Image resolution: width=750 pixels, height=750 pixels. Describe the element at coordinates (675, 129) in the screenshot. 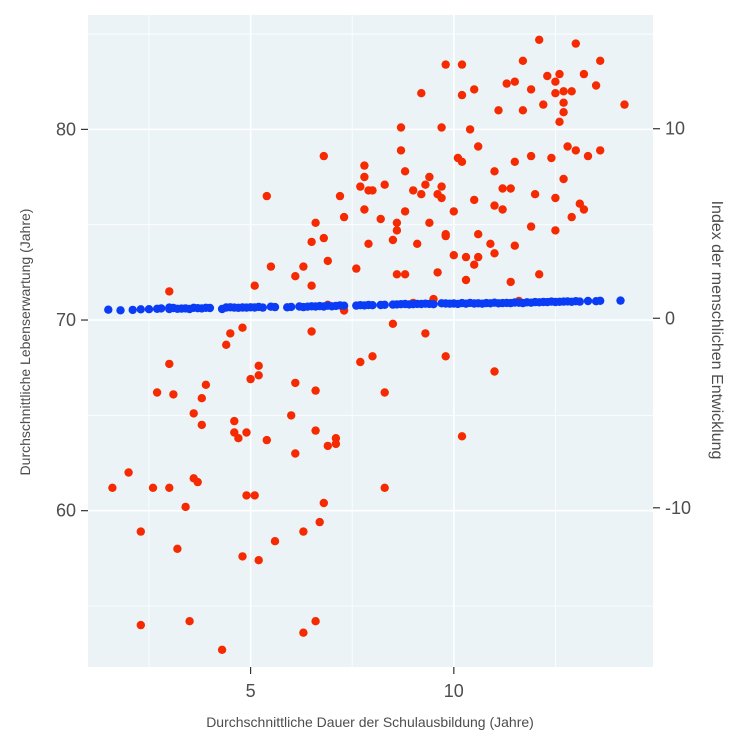

I see `y-right-tick-label: 10` at that location.